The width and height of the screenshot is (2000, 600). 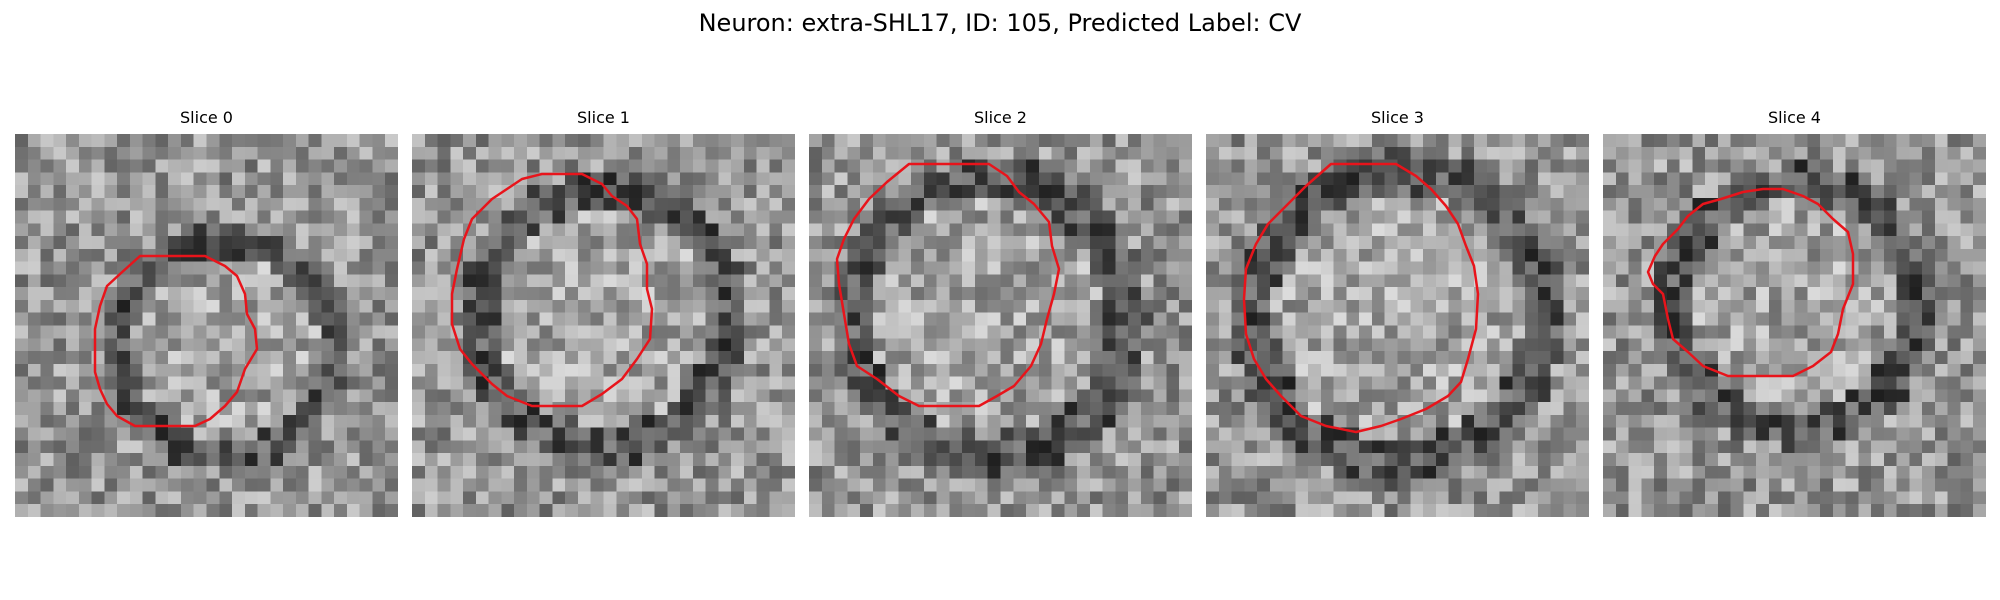 I want to click on slice-title: Slice 0, so click(x=206, y=117).